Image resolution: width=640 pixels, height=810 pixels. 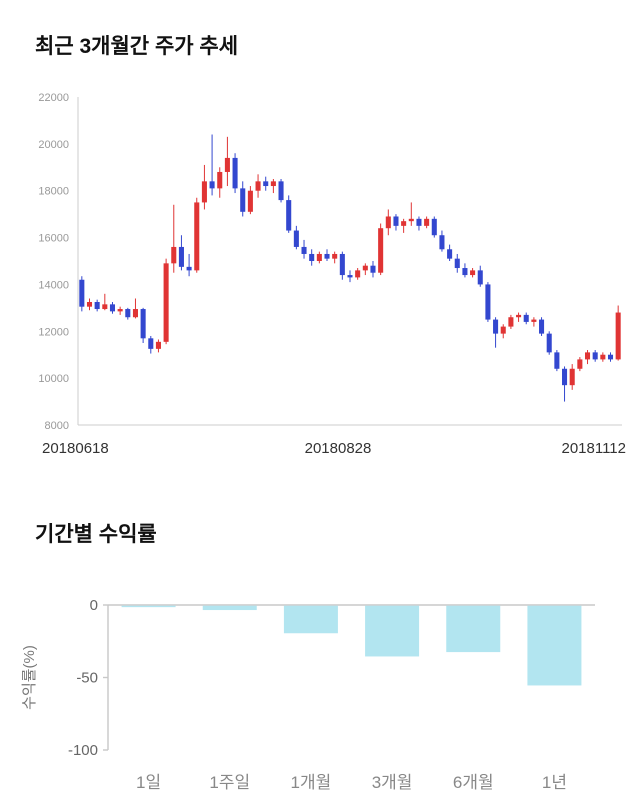 What do you see at coordinates (96, 534) in the screenshot?
I see `returns-chart-title: 기간별 수익률` at bounding box center [96, 534].